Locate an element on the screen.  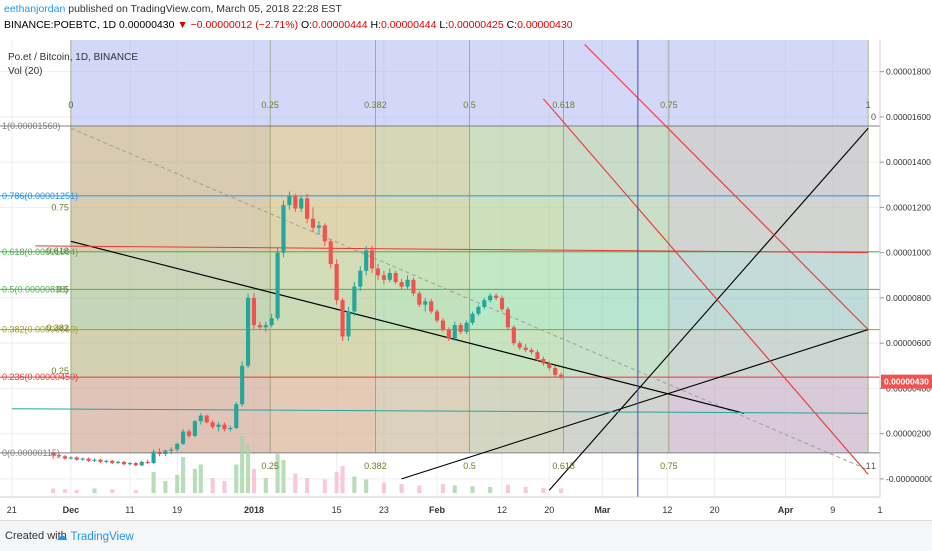
right-edge-label-1: 1 is located at coordinates (873, 466).